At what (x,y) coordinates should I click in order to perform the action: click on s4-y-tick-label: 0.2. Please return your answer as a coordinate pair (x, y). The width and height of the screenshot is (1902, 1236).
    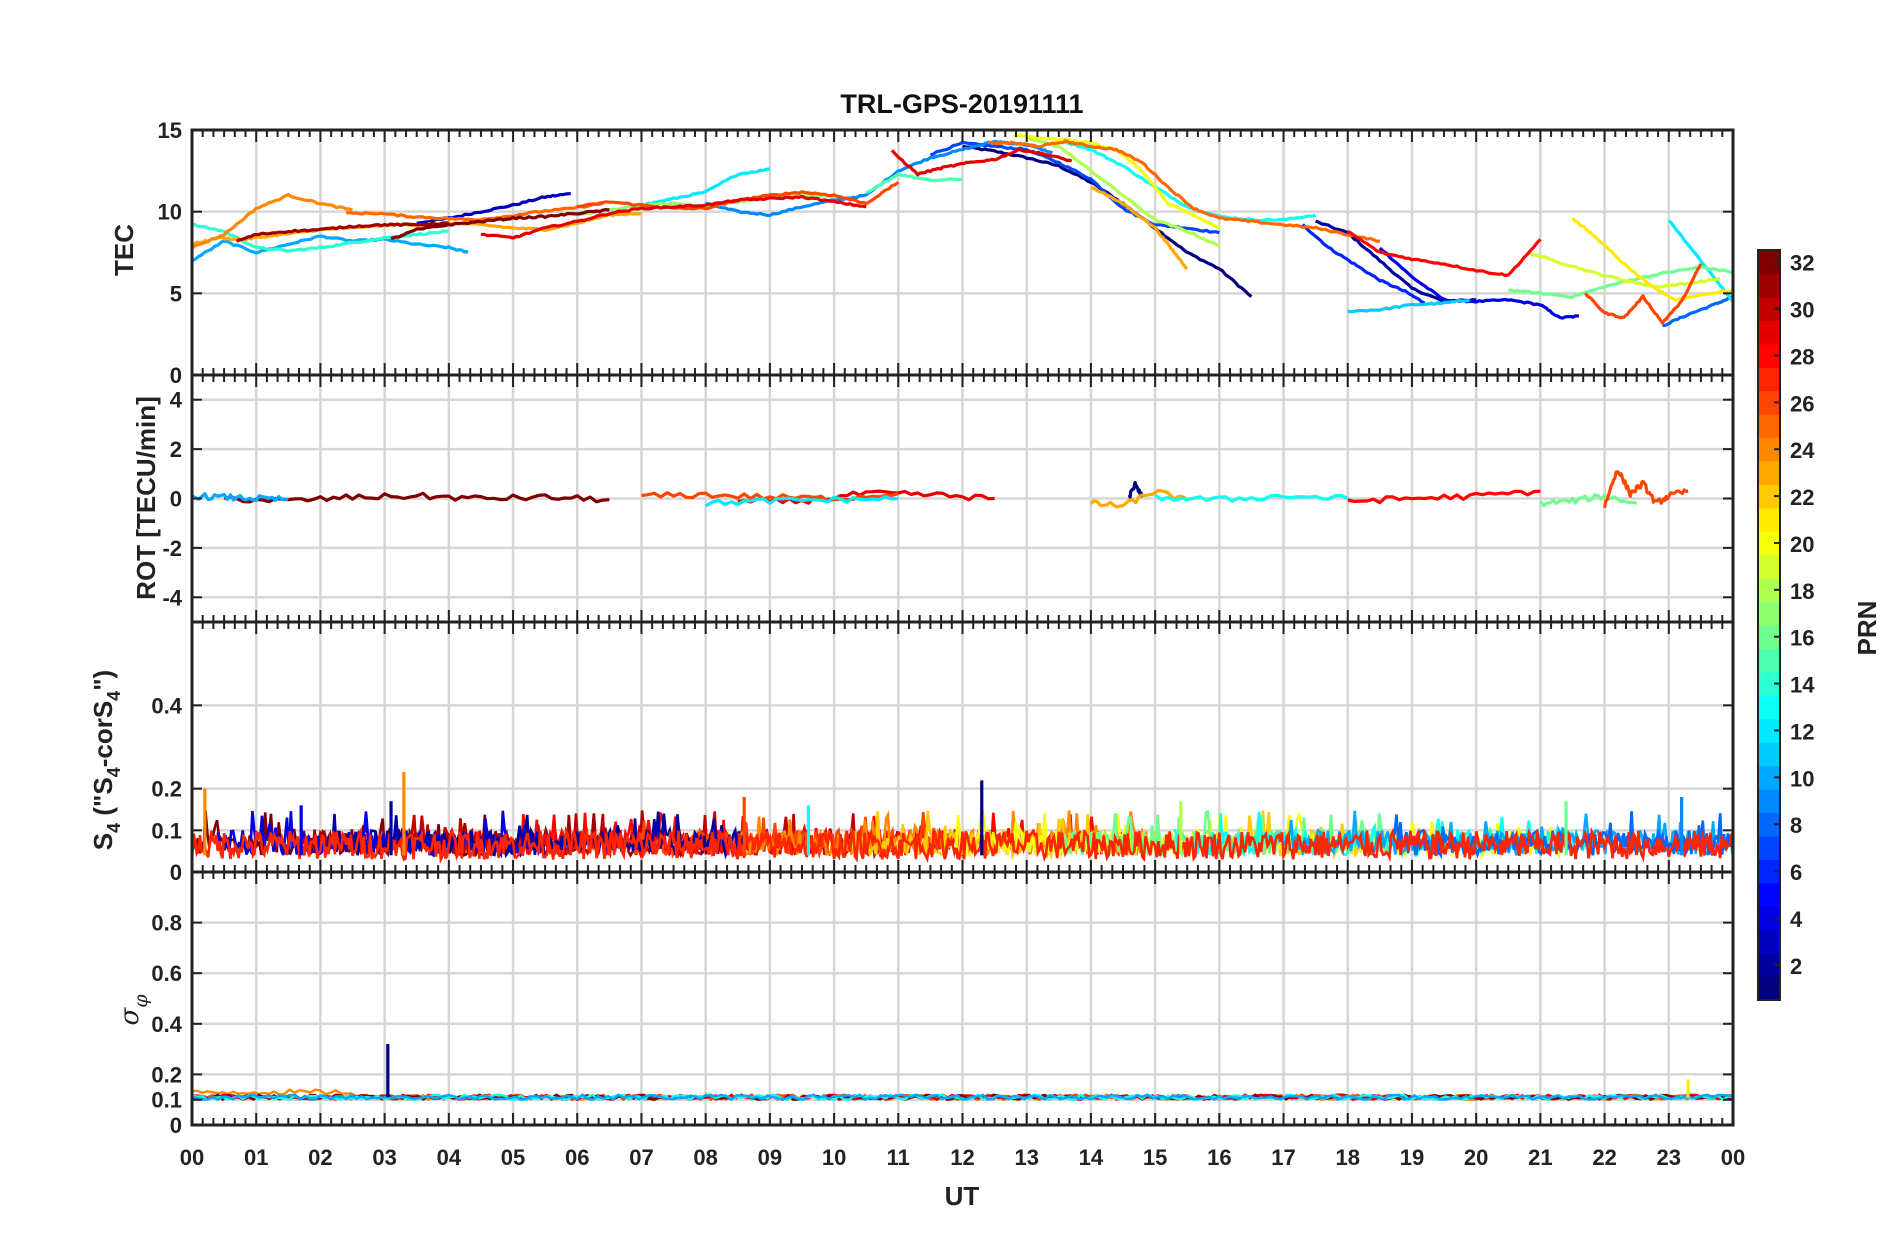
    Looking at the image, I should click on (166, 789).